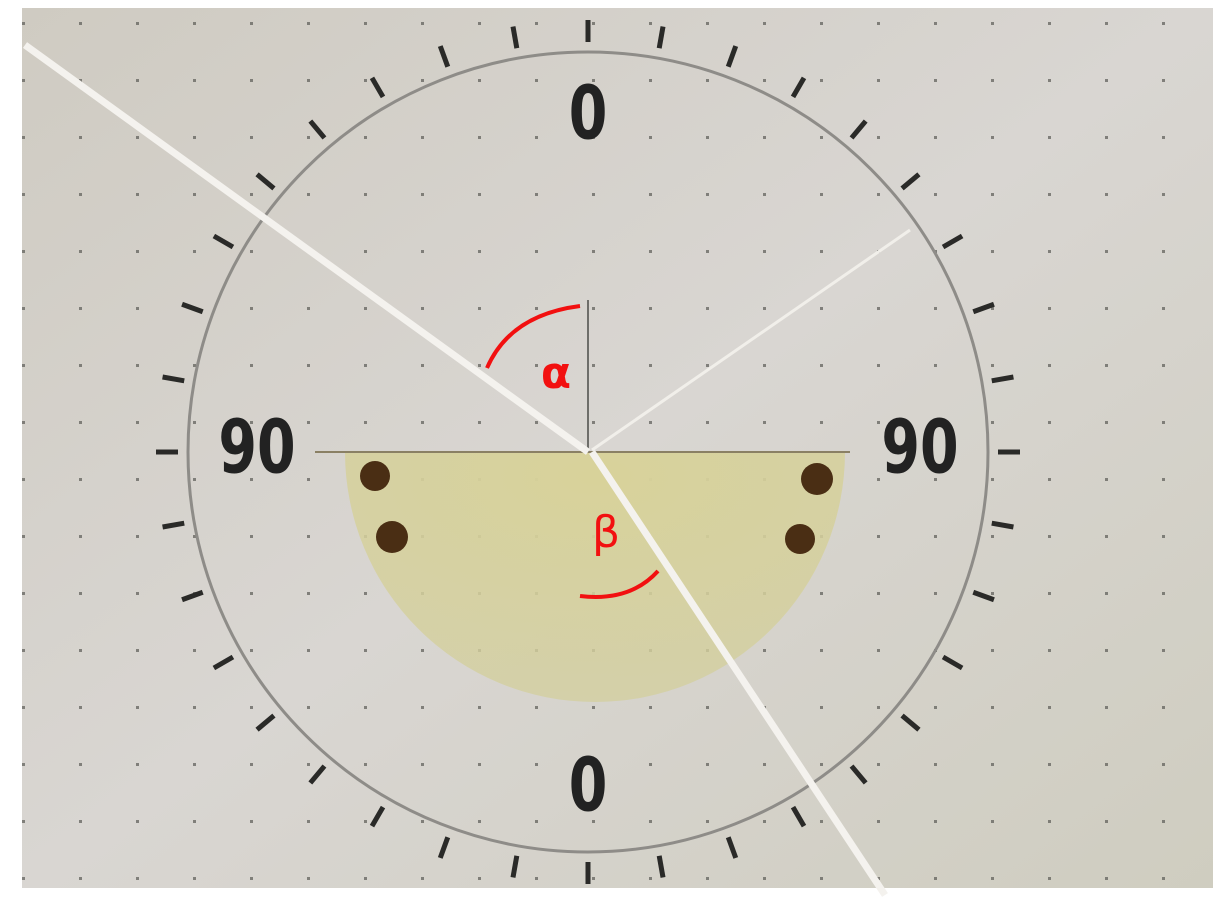 The height and width of the screenshot is (902, 1213). What do you see at coordinates (619, 584) in the screenshot?
I see `beta-arc` at bounding box center [619, 584].